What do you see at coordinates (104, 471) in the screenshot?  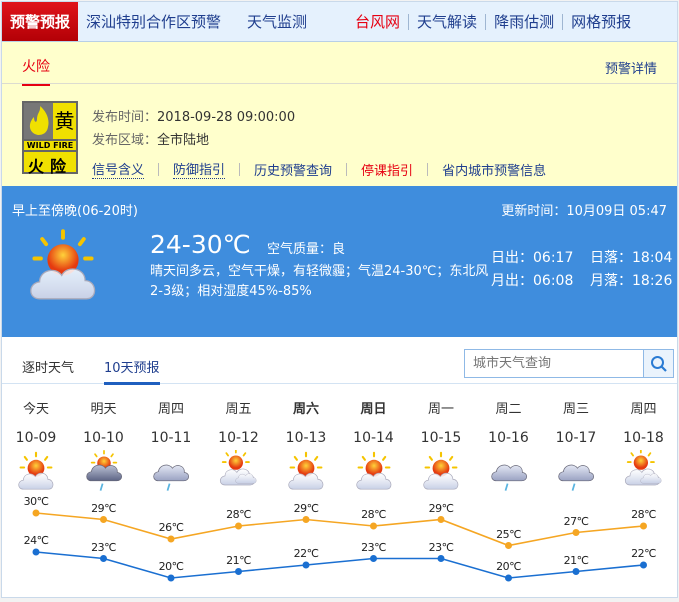 I see `shower-icon` at bounding box center [104, 471].